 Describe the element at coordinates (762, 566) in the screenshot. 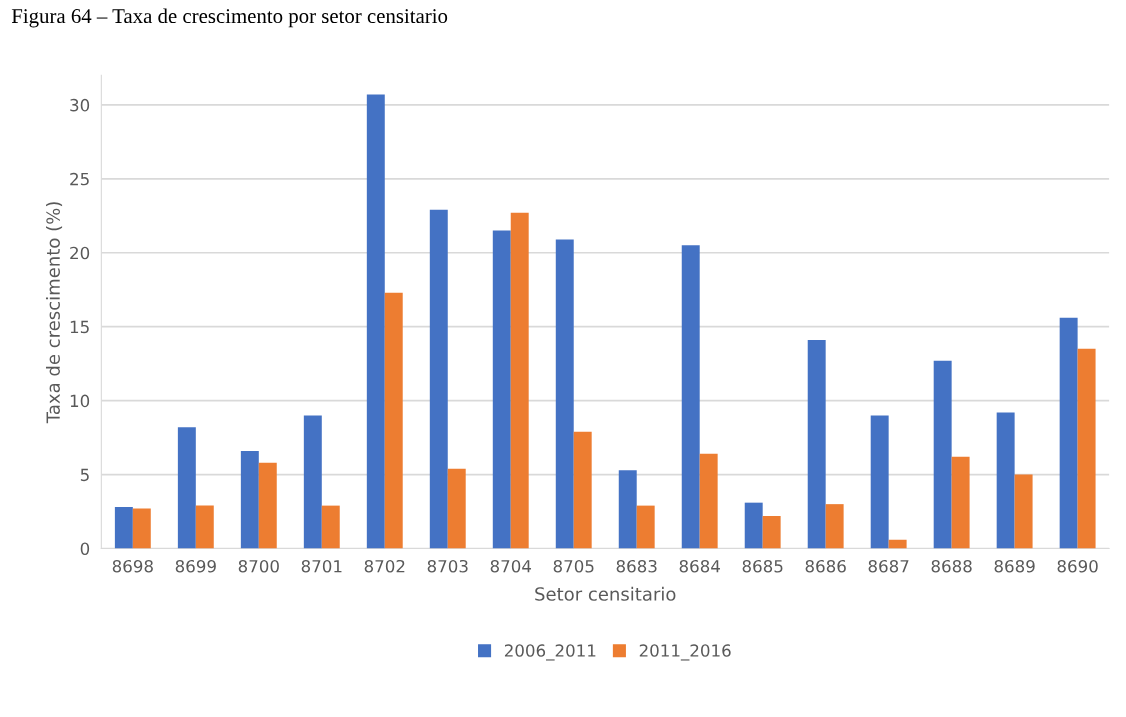

I see `x-tick-label: 8685` at that location.